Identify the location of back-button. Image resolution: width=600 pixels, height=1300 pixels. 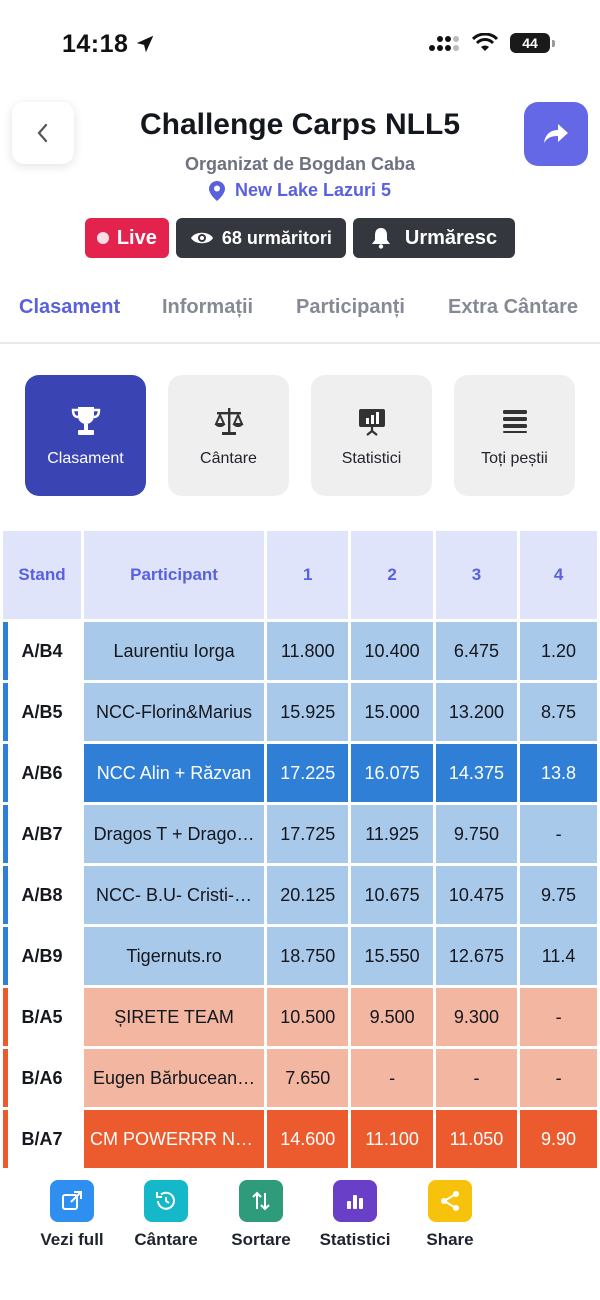
(43, 133).